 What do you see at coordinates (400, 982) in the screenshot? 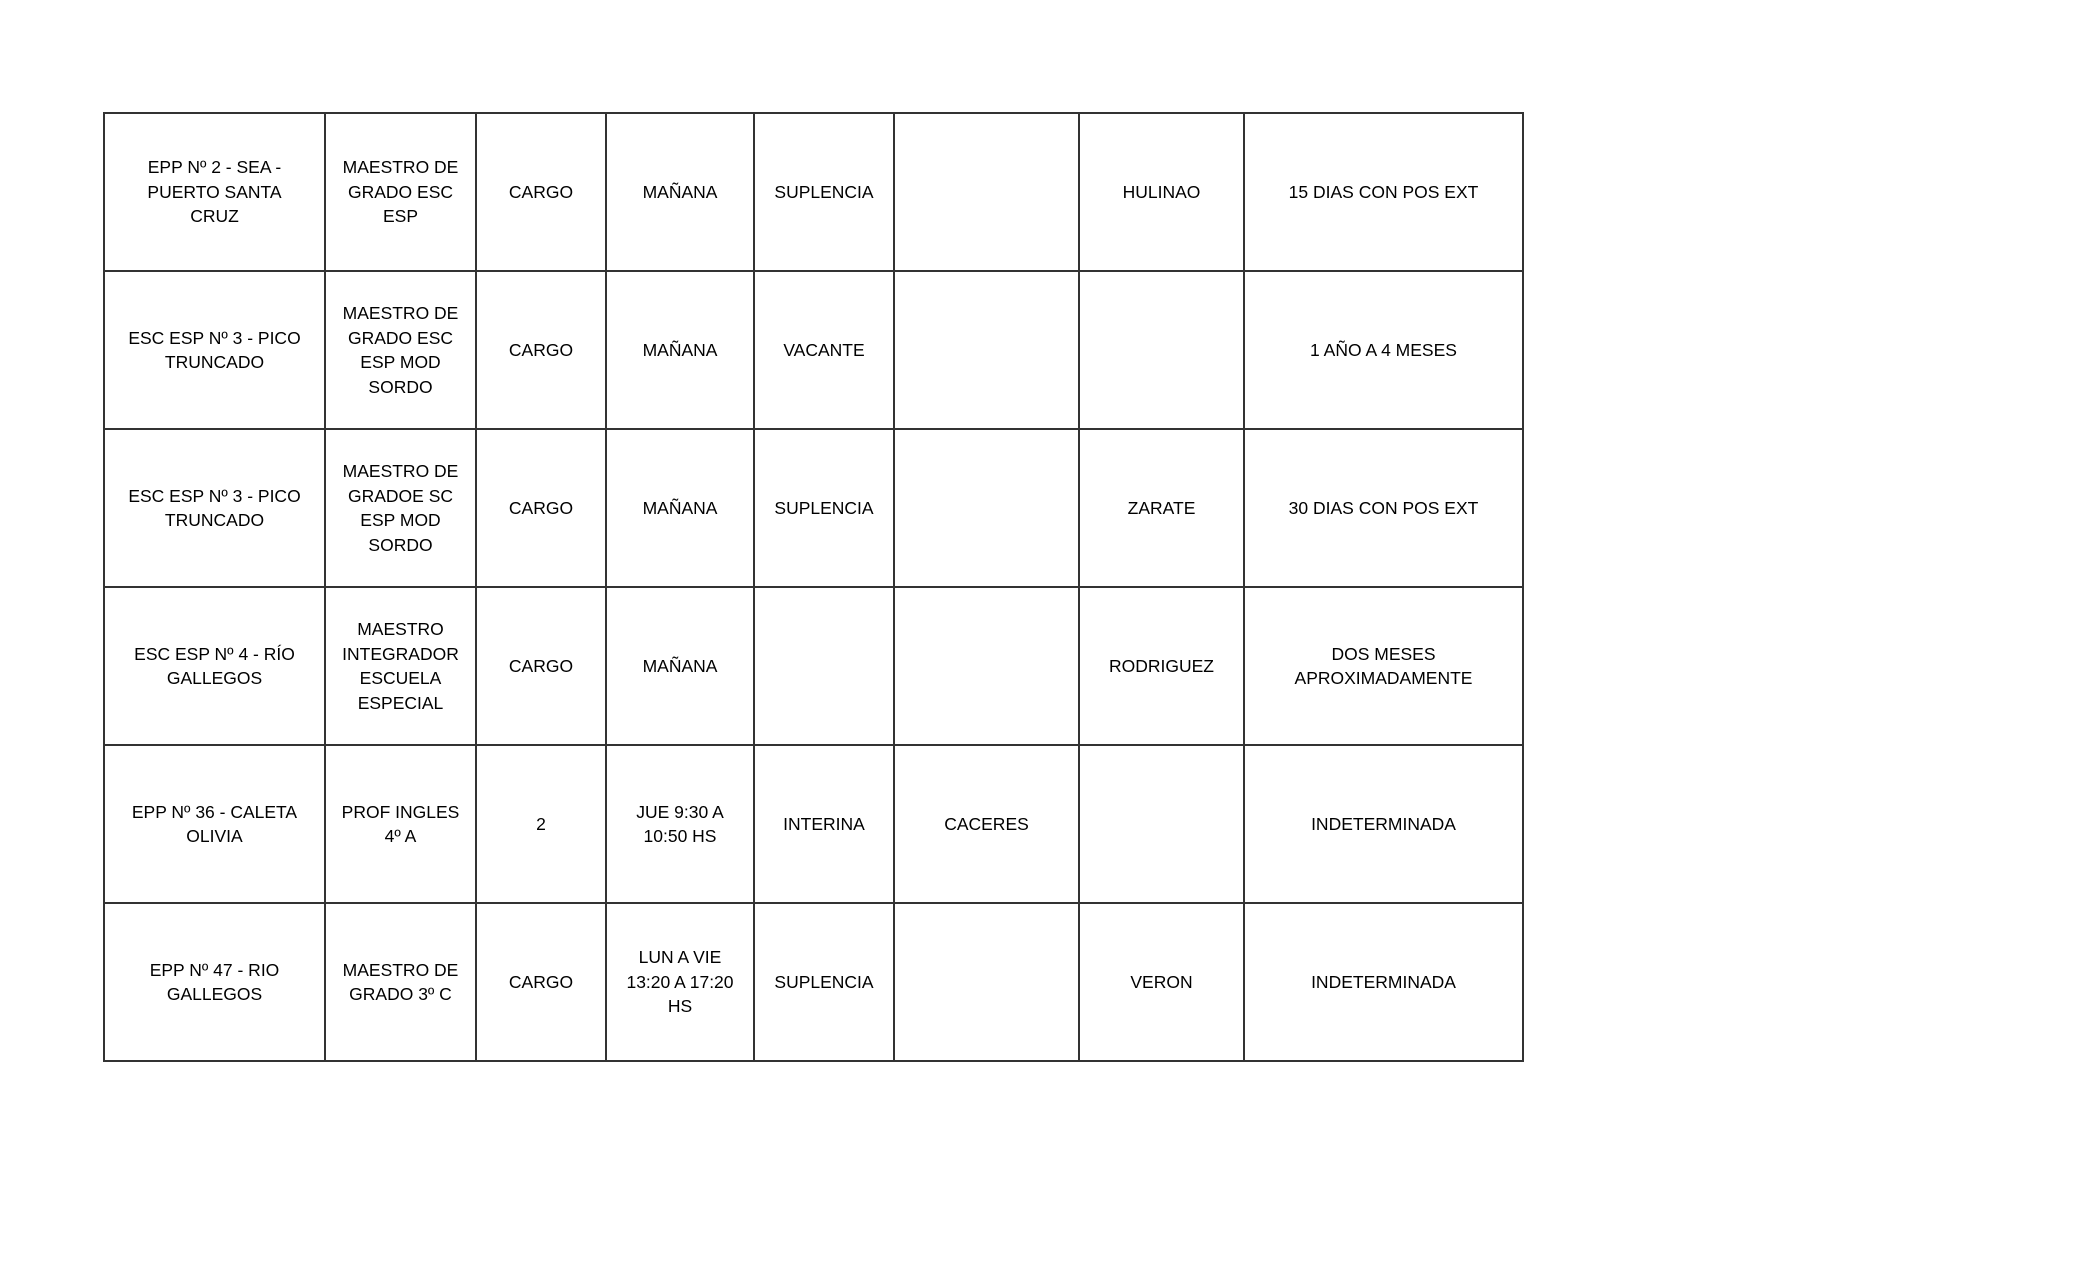
I see `table-cell: MAESTRO DE GRADO 3º C` at bounding box center [400, 982].